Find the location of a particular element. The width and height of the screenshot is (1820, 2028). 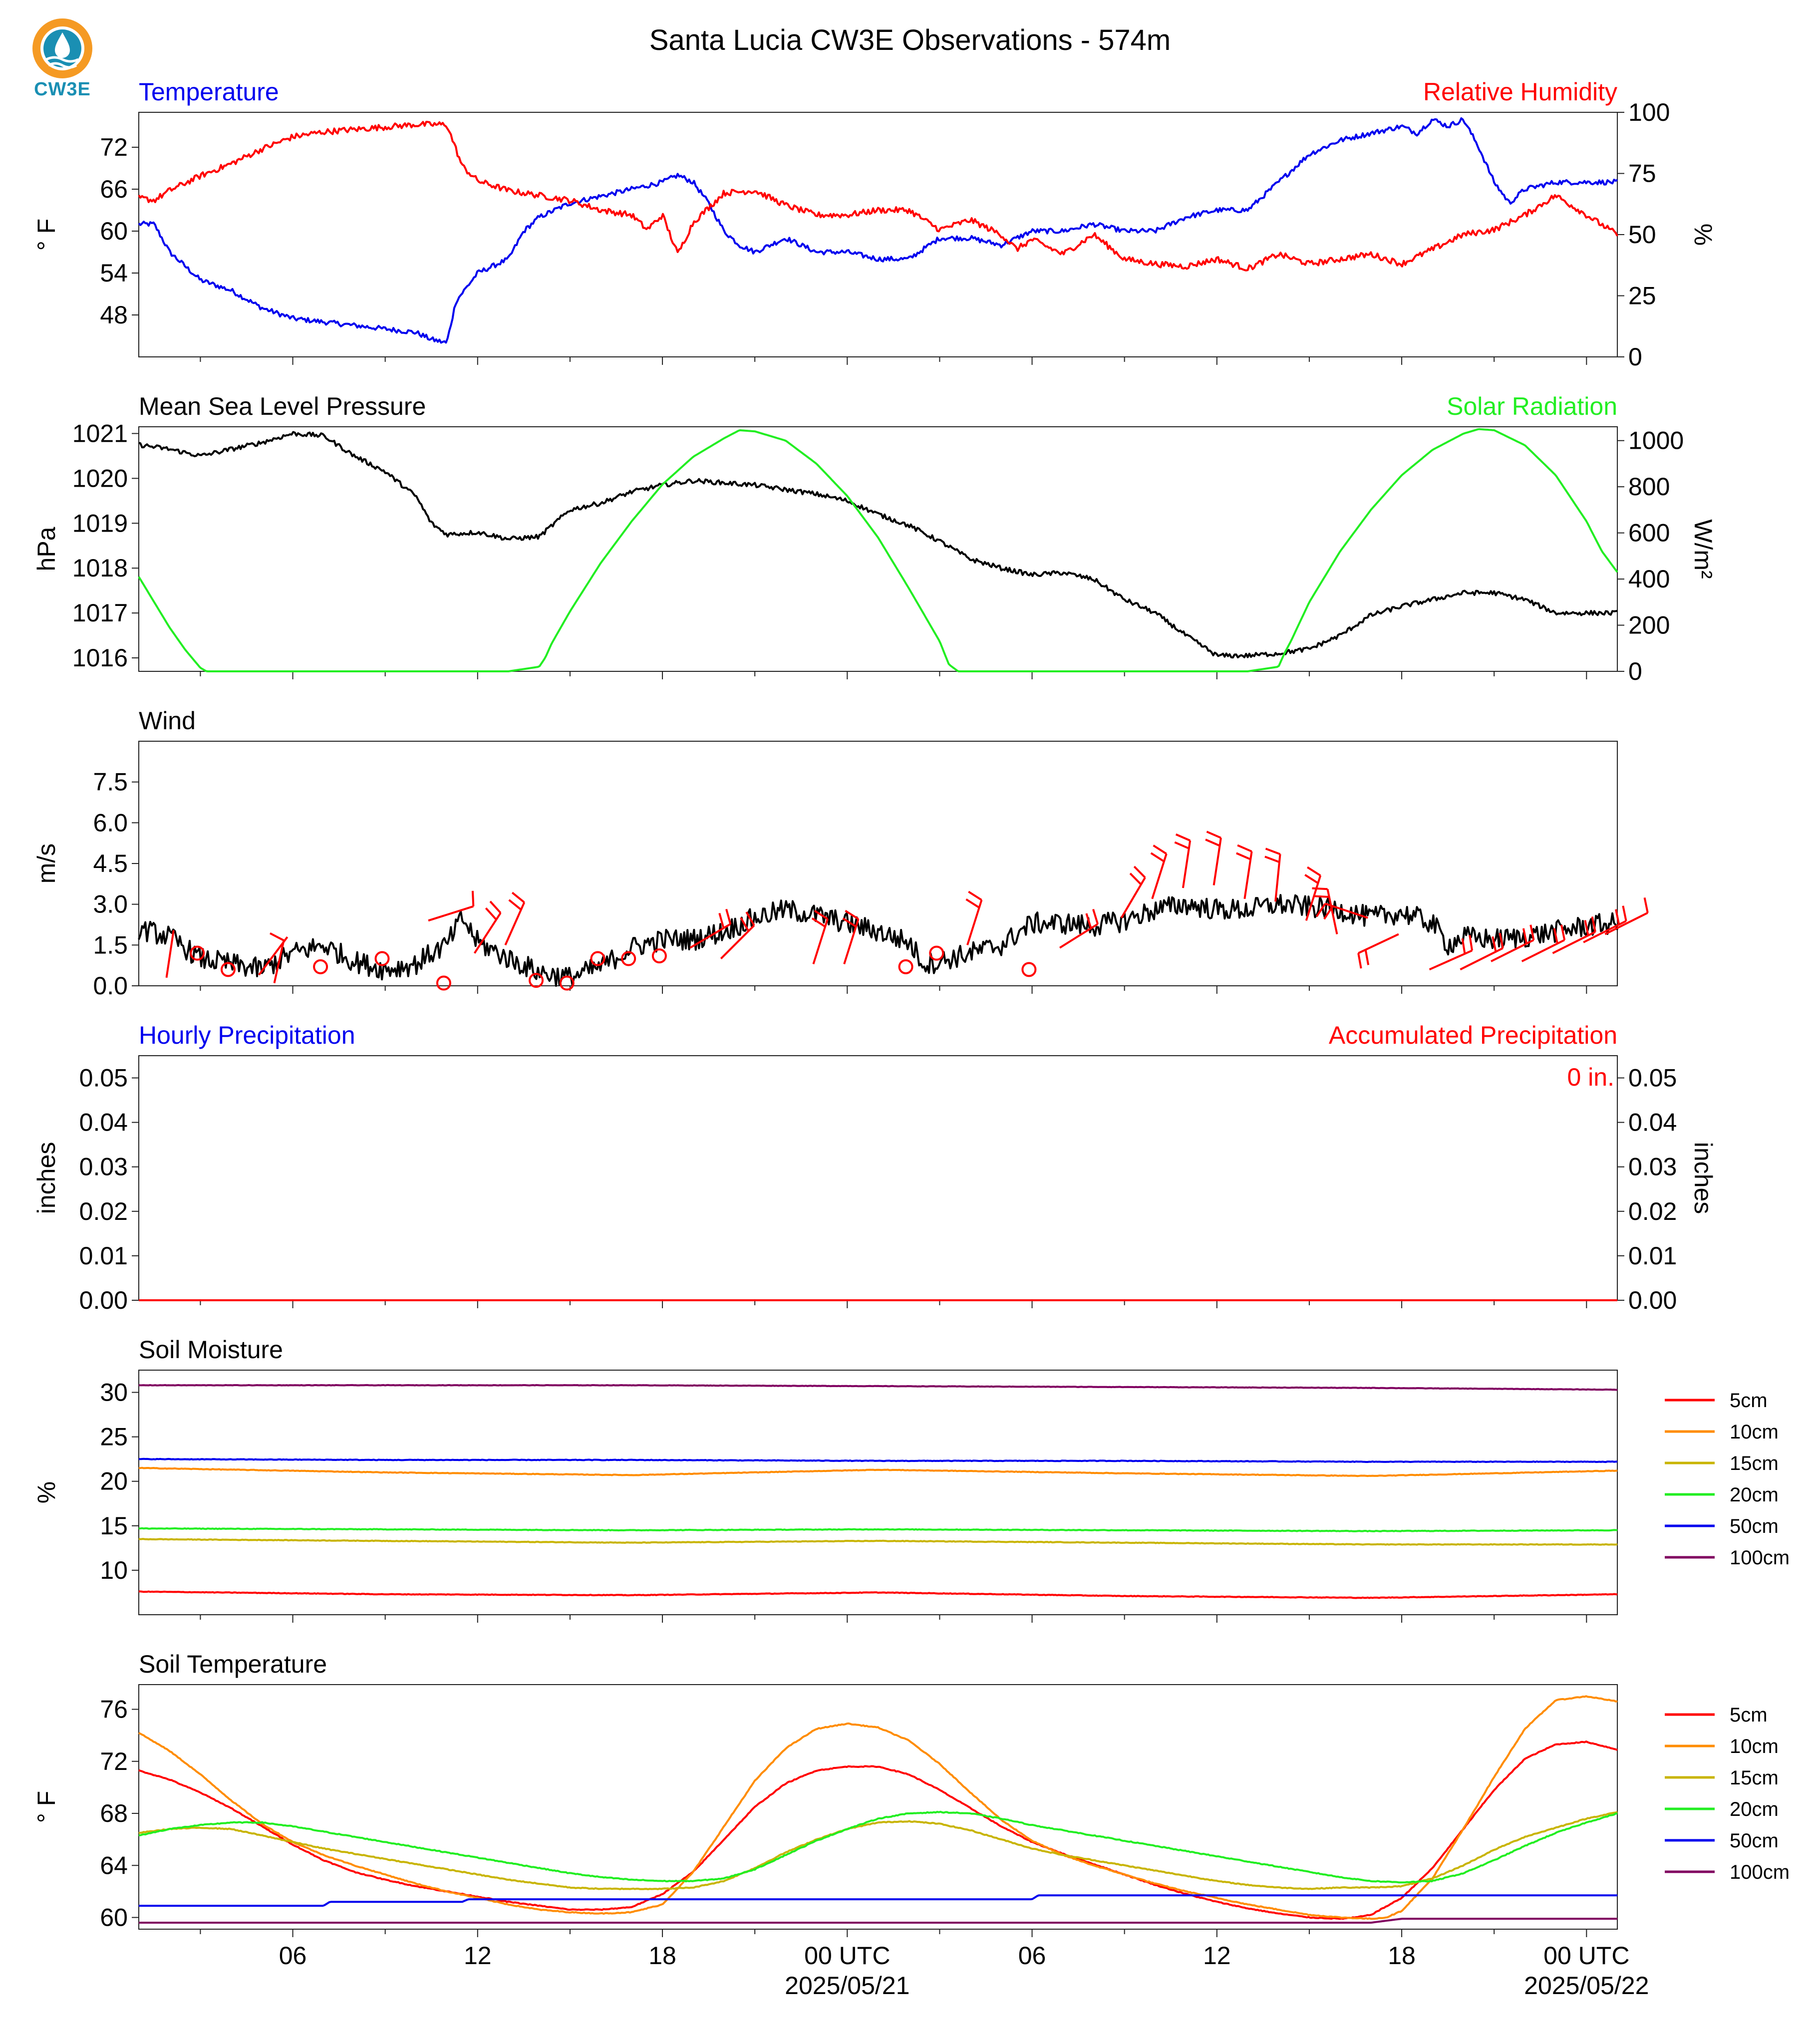

y-axis-label: hPa is located at coordinates (46, 549).